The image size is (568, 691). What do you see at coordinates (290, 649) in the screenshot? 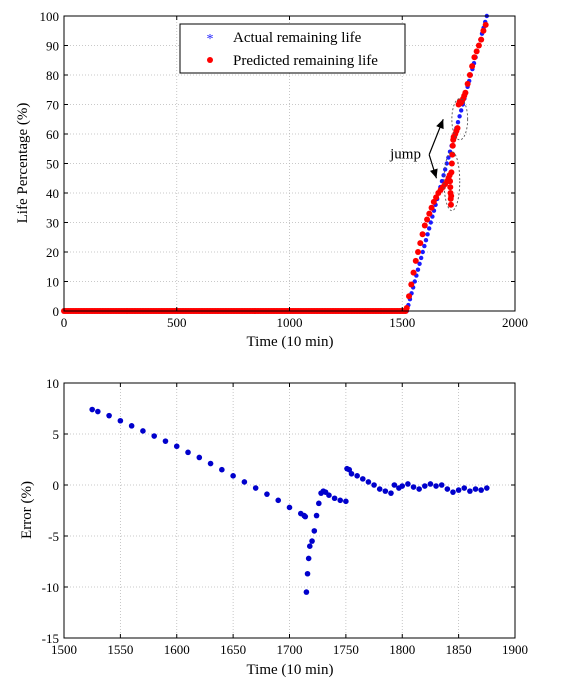
I see `x-tick-label: 1700` at bounding box center [290, 649].